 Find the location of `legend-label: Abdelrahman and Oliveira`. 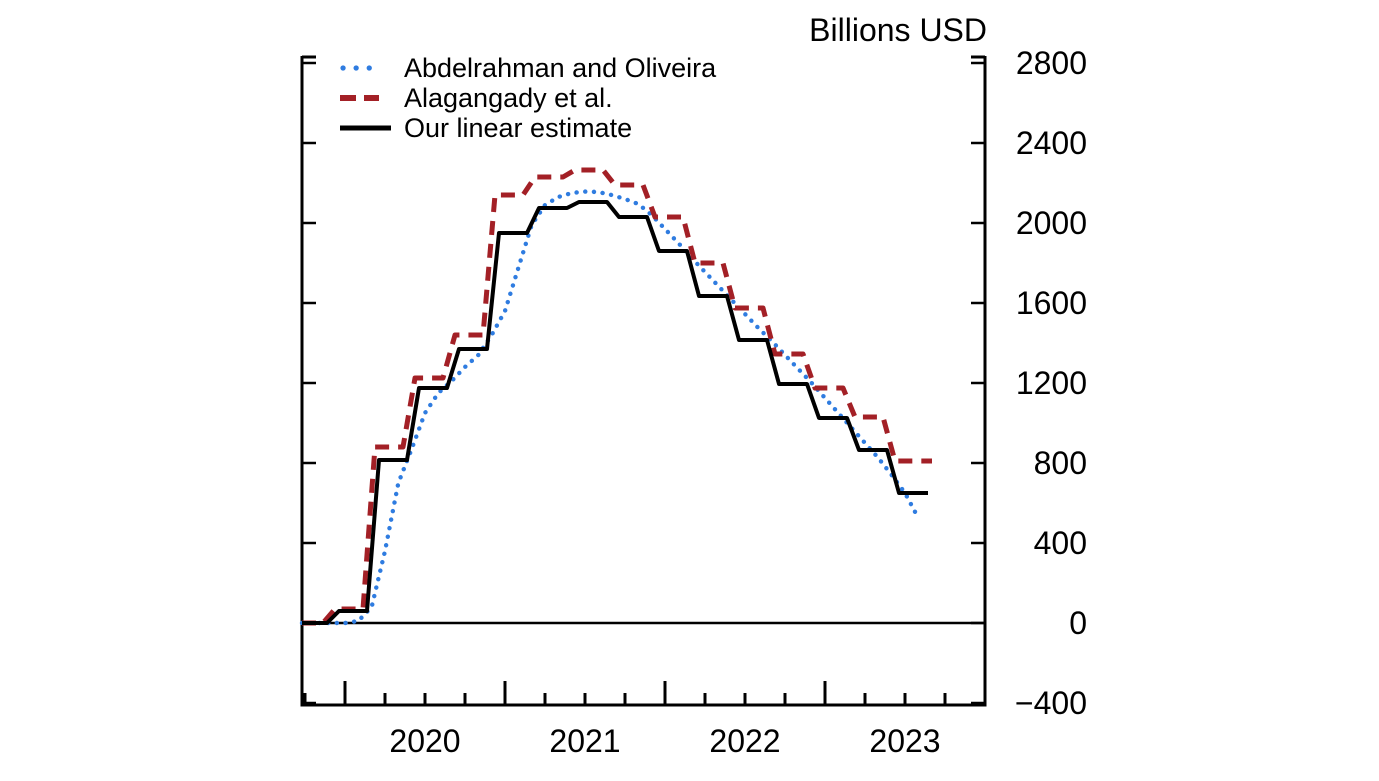

legend-label: Abdelrahman and Oliveira is located at coordinates (560, 68).